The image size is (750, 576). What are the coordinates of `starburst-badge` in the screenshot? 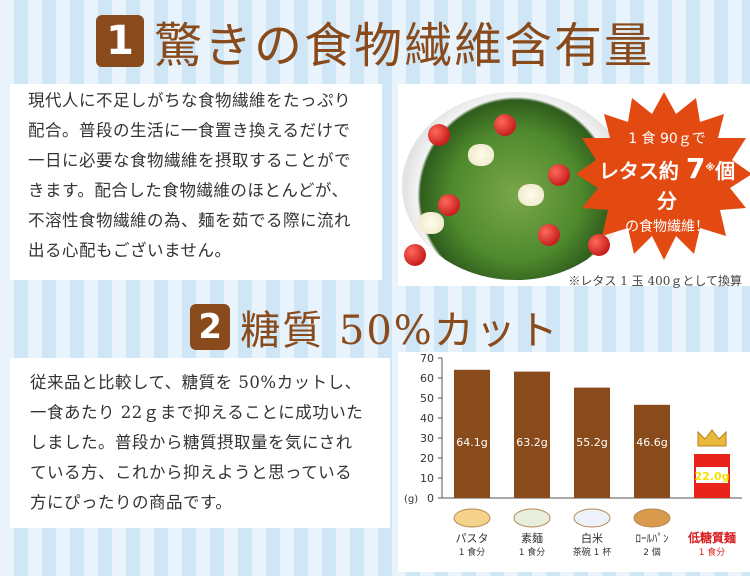 It's located at (663, 176).